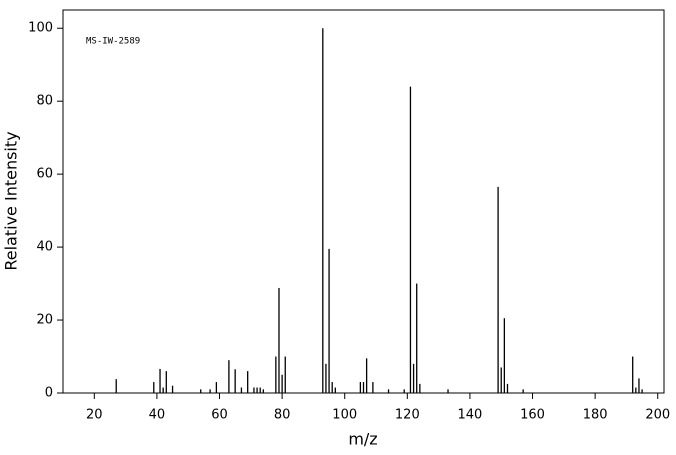 Image resolution: width=676 pixels, height=455 pixels. Describe the element at coordinates (282, 415) in the screenshot. I see `x-tick-label: 80` at that location.